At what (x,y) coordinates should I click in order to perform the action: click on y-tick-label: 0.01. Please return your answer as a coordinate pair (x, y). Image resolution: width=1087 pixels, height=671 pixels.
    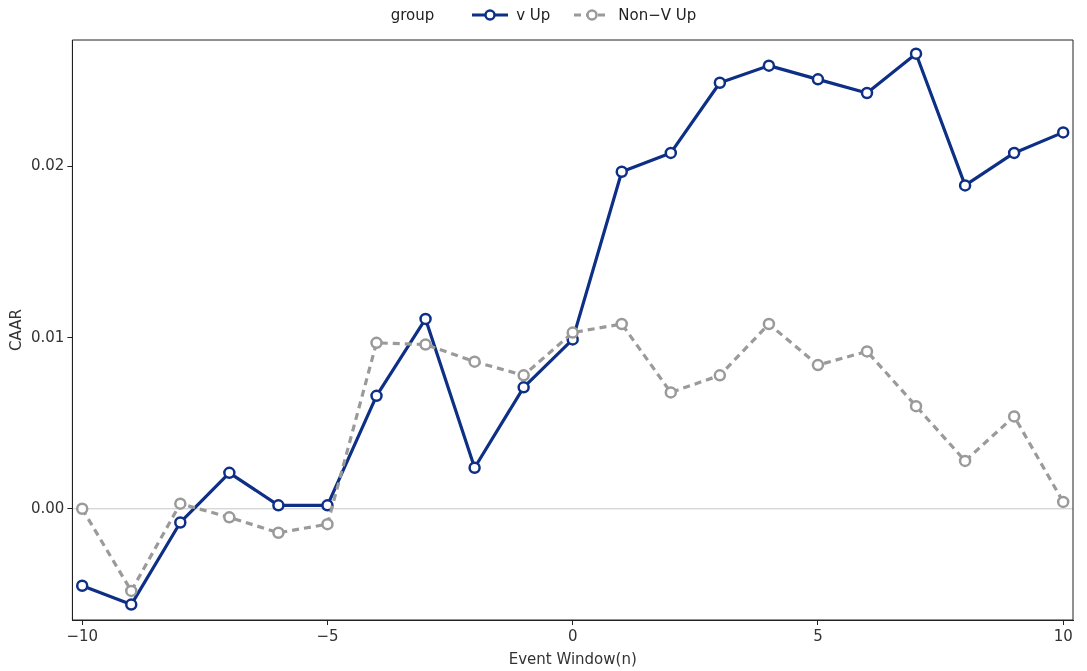
    Looking at the image, I should click on (47, 336).